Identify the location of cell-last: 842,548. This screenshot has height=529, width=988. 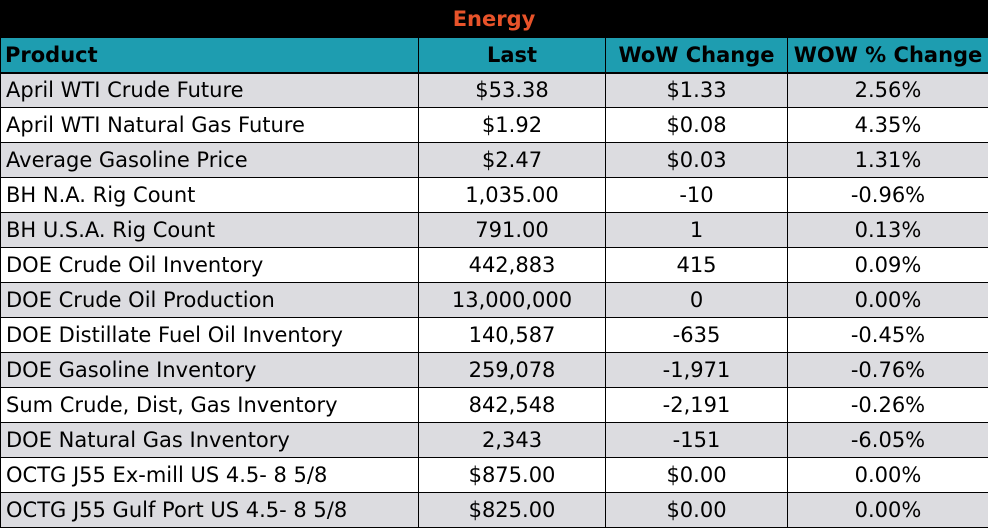
(512, 405).